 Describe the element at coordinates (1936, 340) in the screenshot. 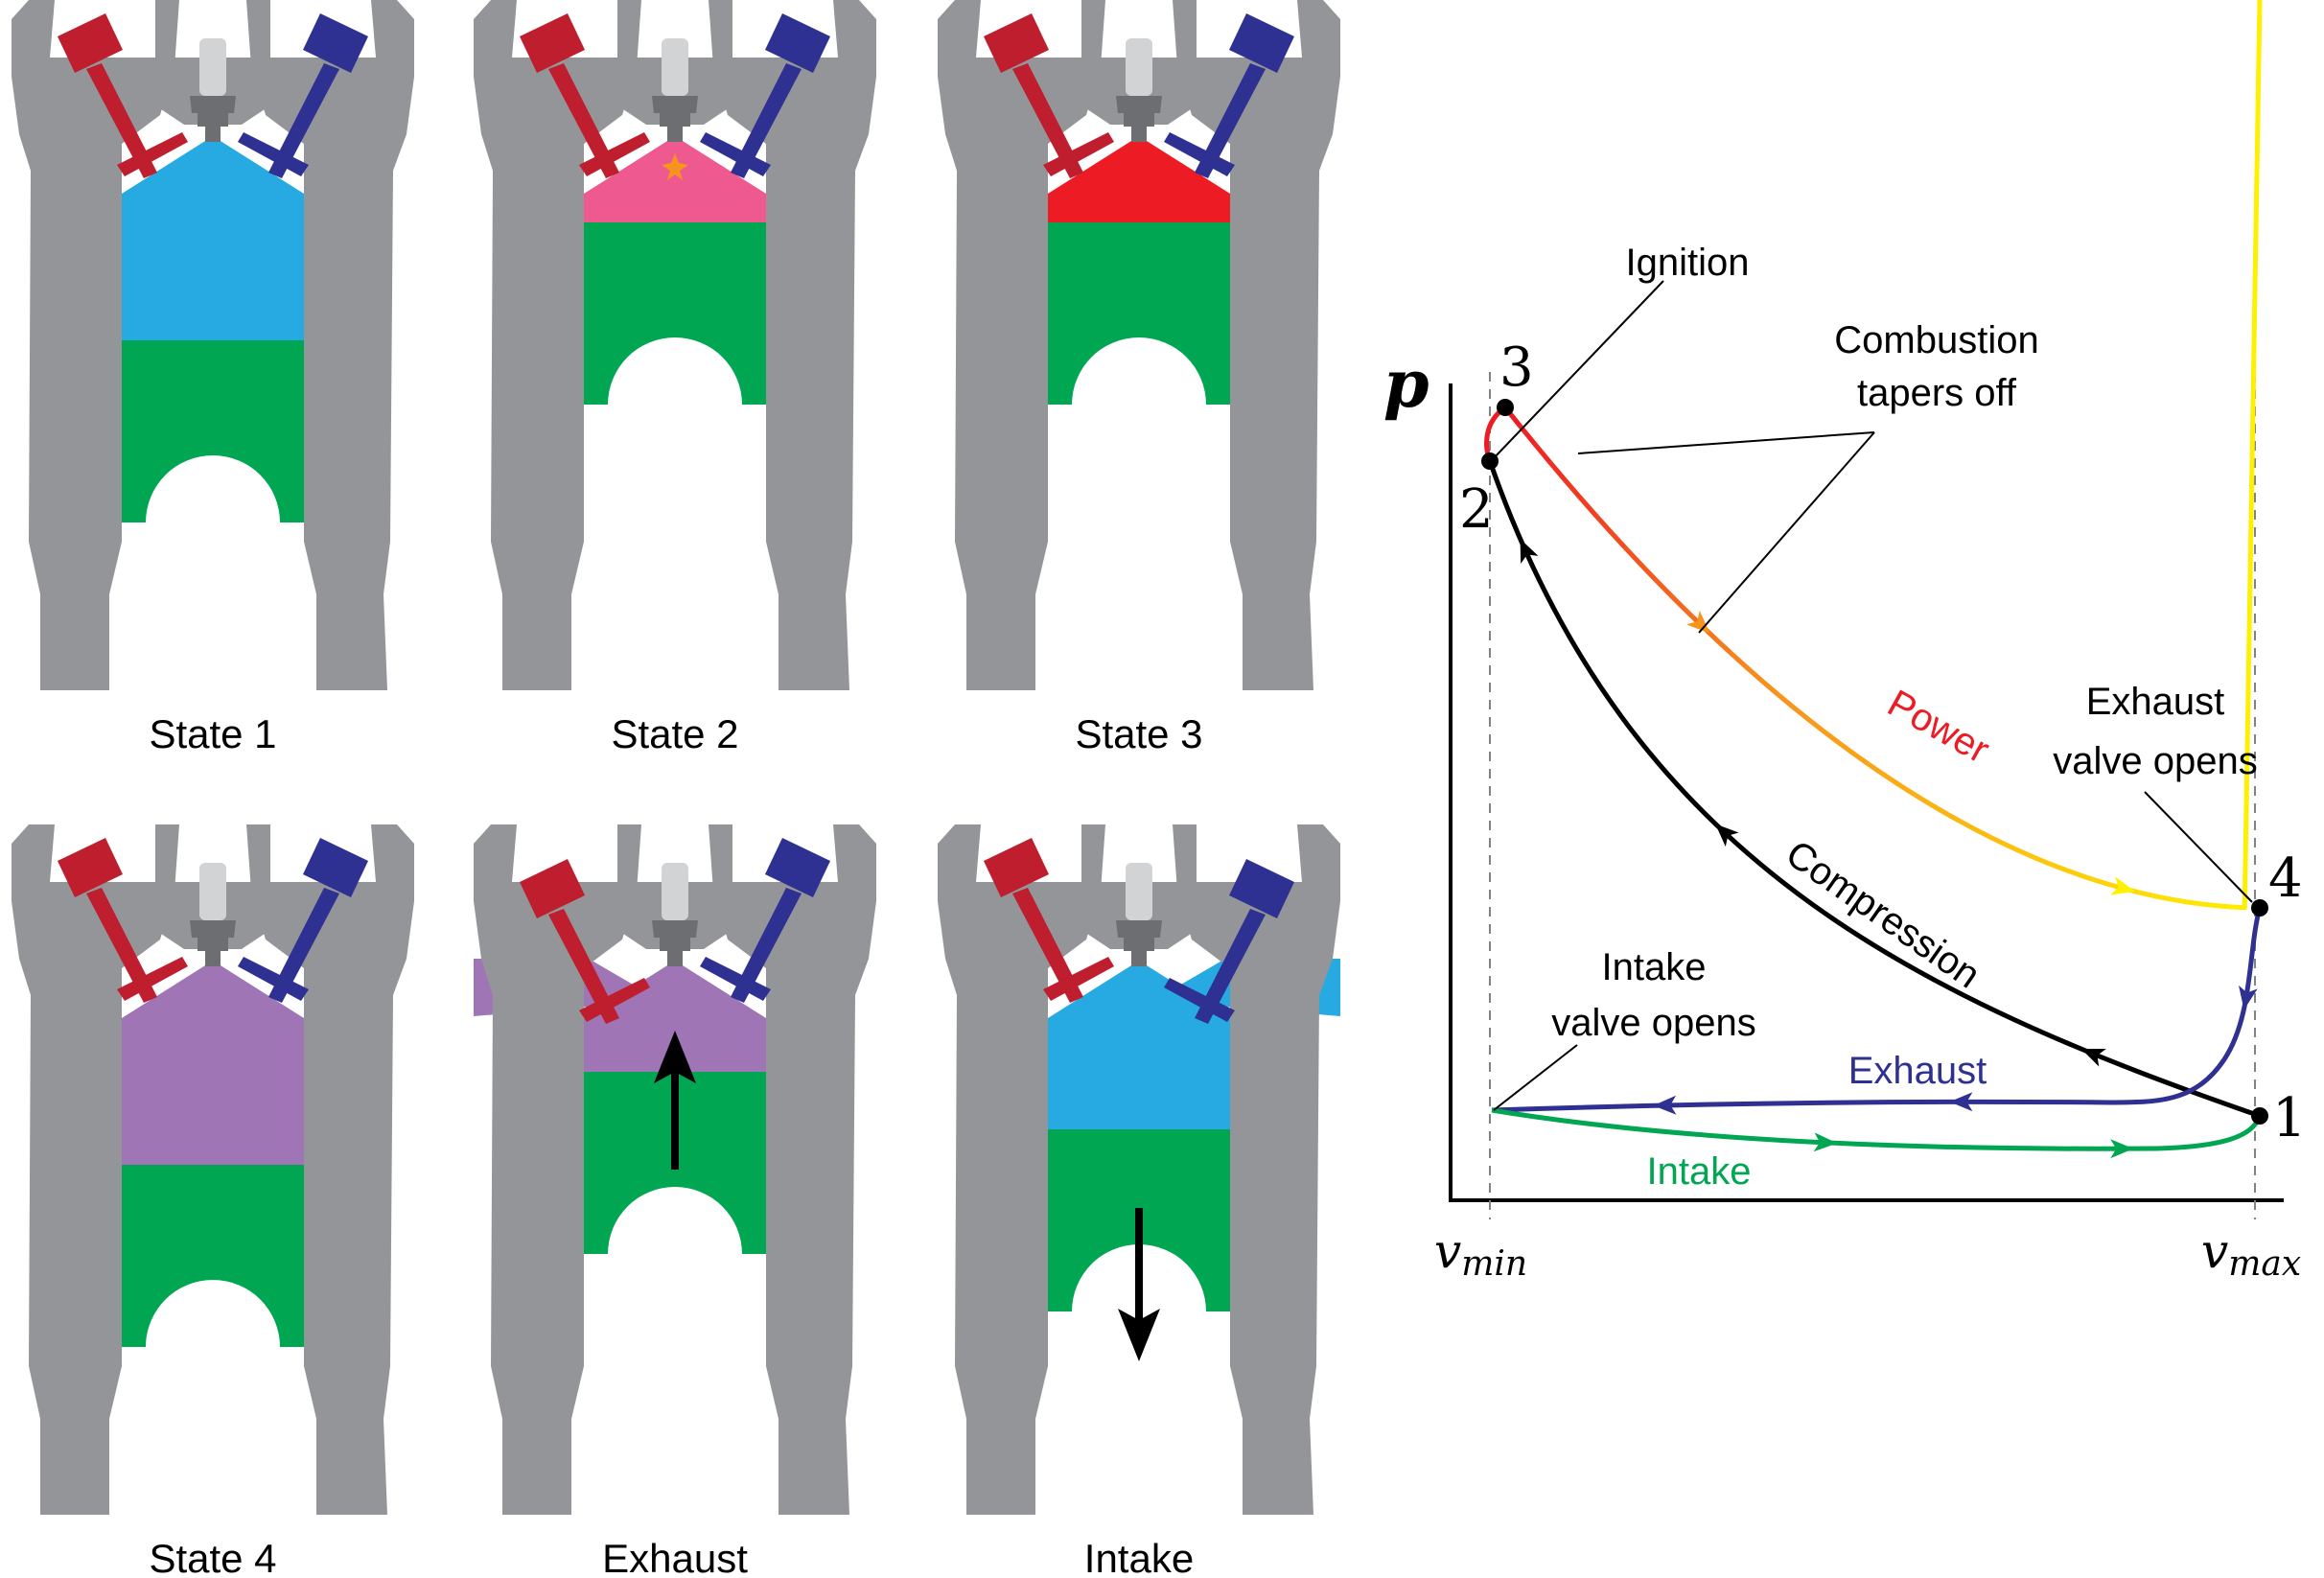

I see `combustion-annotation-line1: Combustion` at that location.